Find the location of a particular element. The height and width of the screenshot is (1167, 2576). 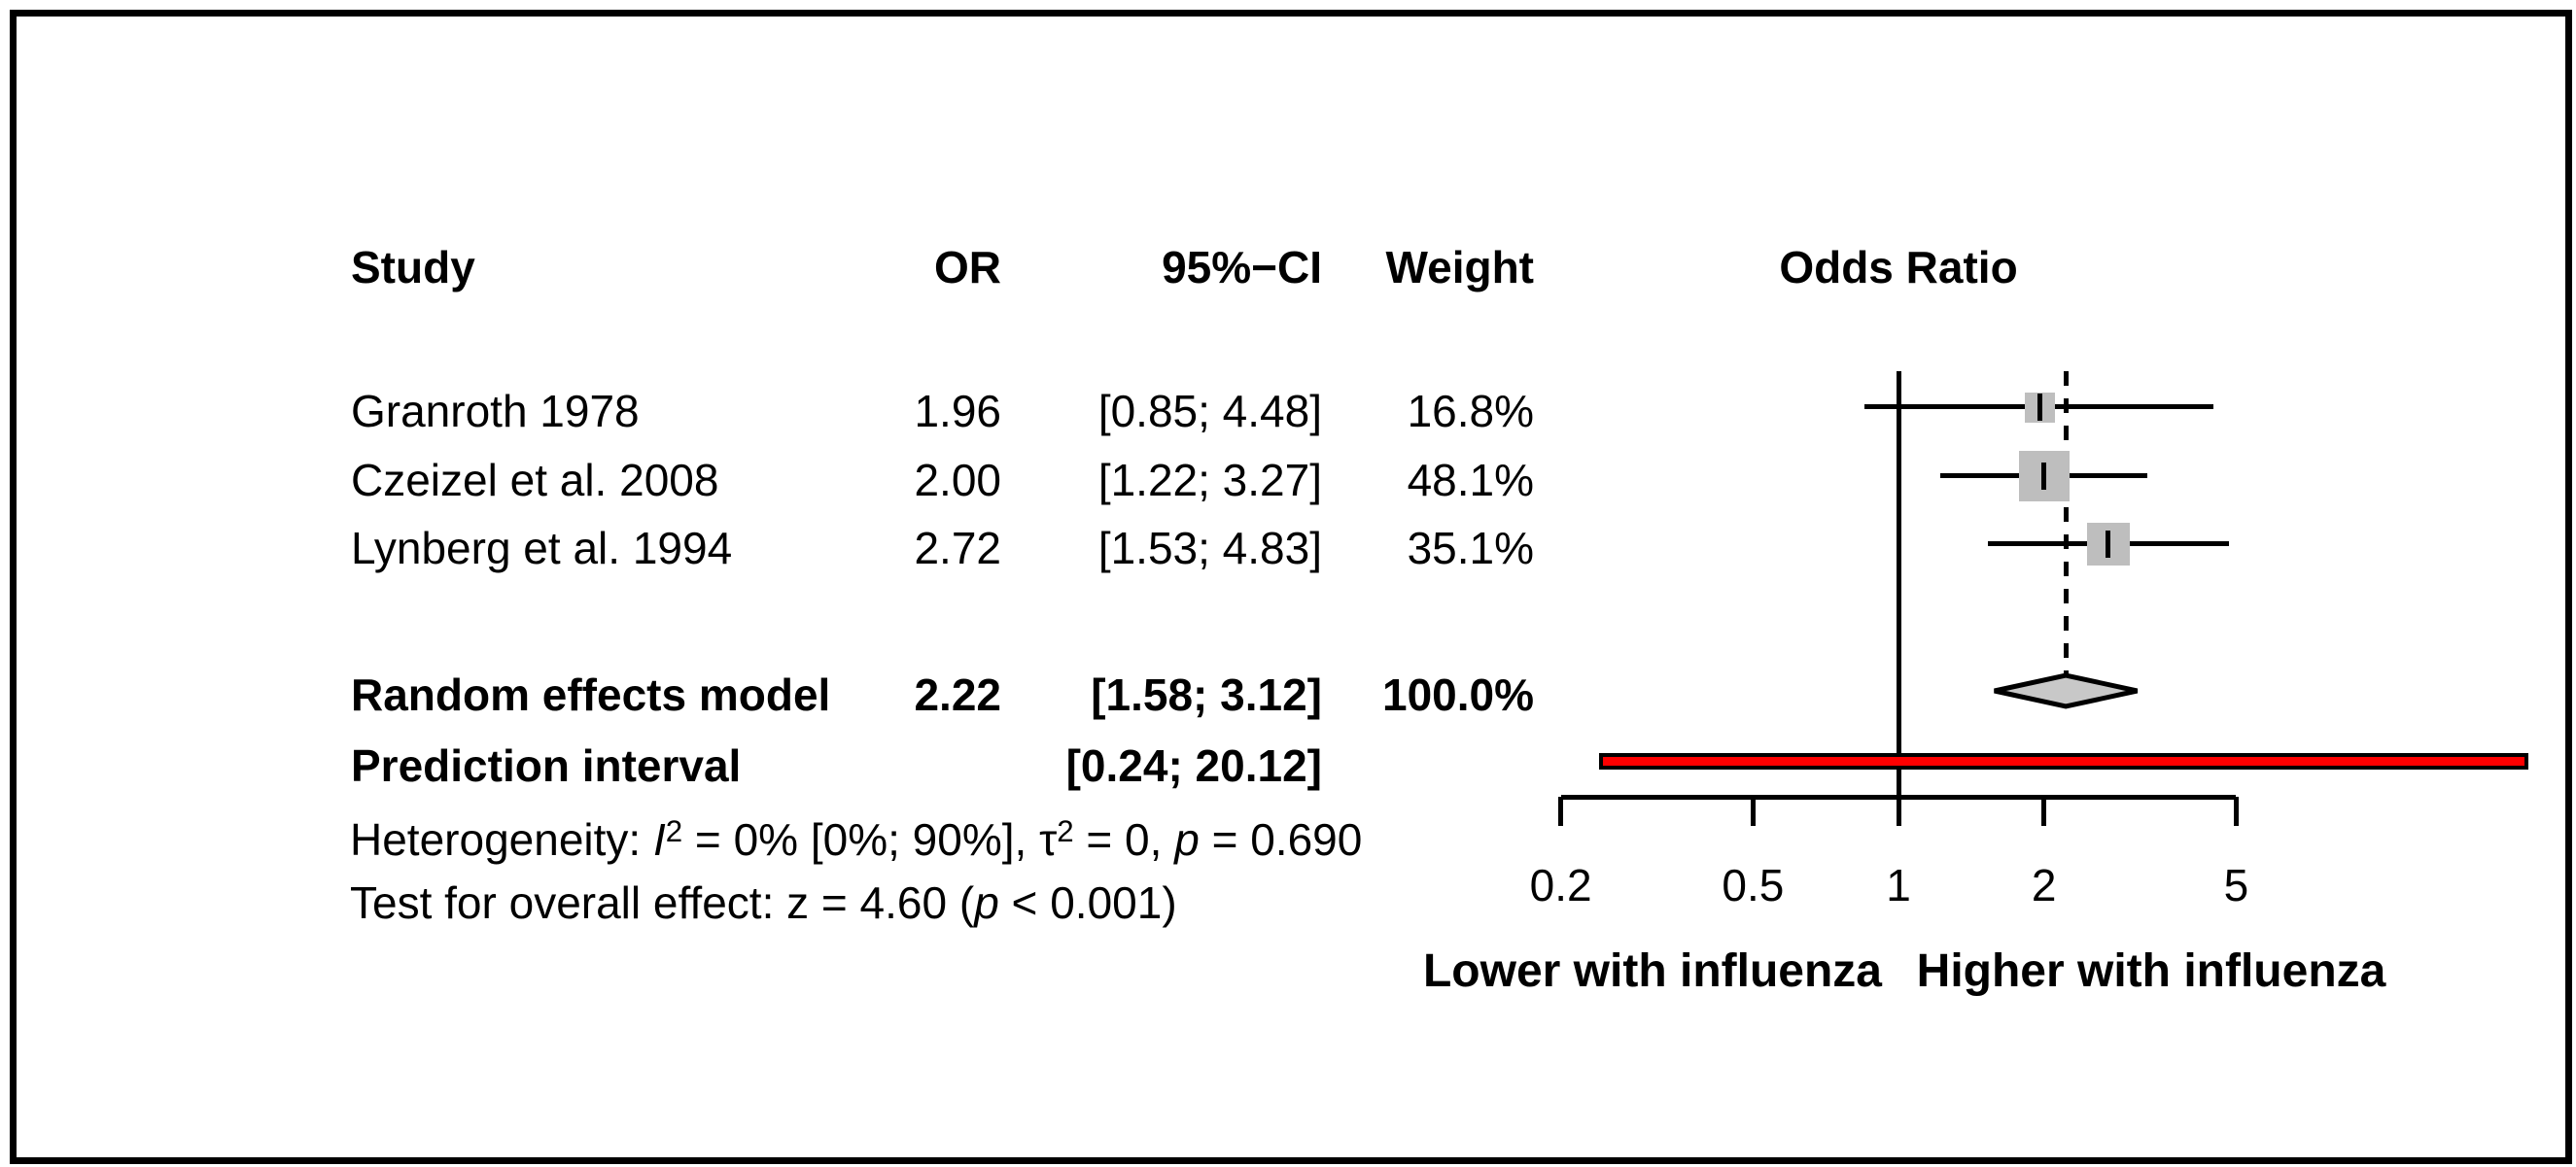

axis-label-lower: Lower with influenza is located at coordinates (1652, 971).